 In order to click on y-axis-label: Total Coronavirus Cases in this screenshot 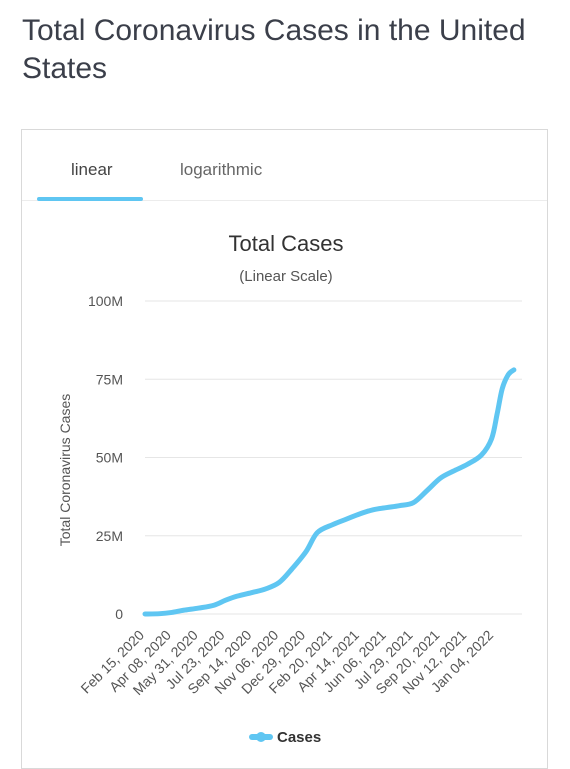, I will do `click(65, 470)`.